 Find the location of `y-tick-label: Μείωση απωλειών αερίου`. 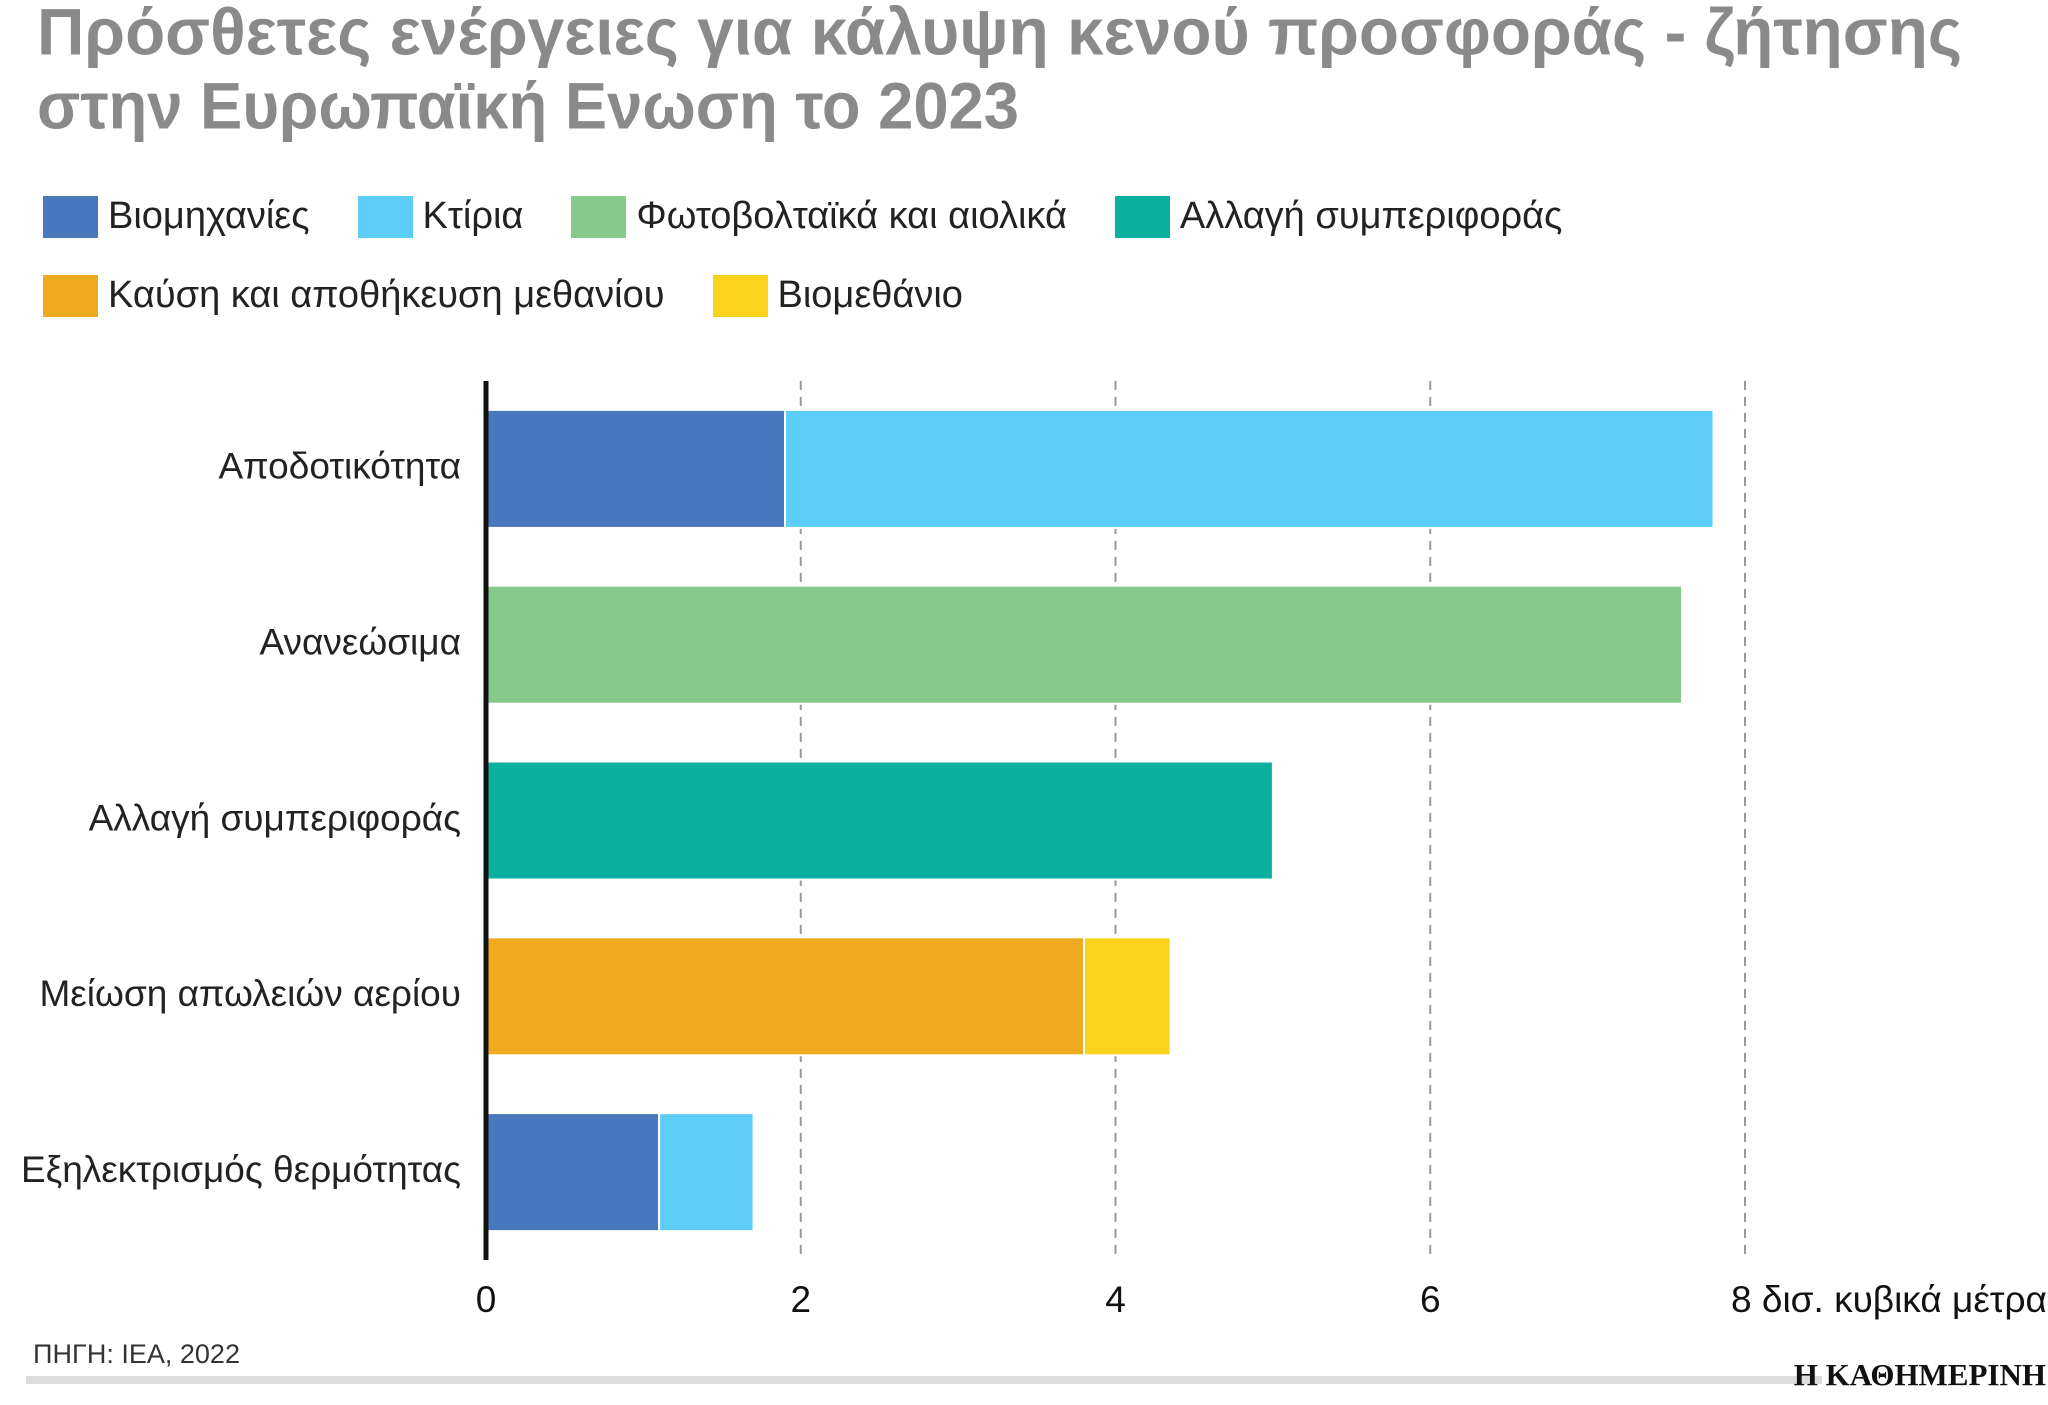

y-tick-label: Μείωση απωλειών αερίου is located at coordinates (250, 993).